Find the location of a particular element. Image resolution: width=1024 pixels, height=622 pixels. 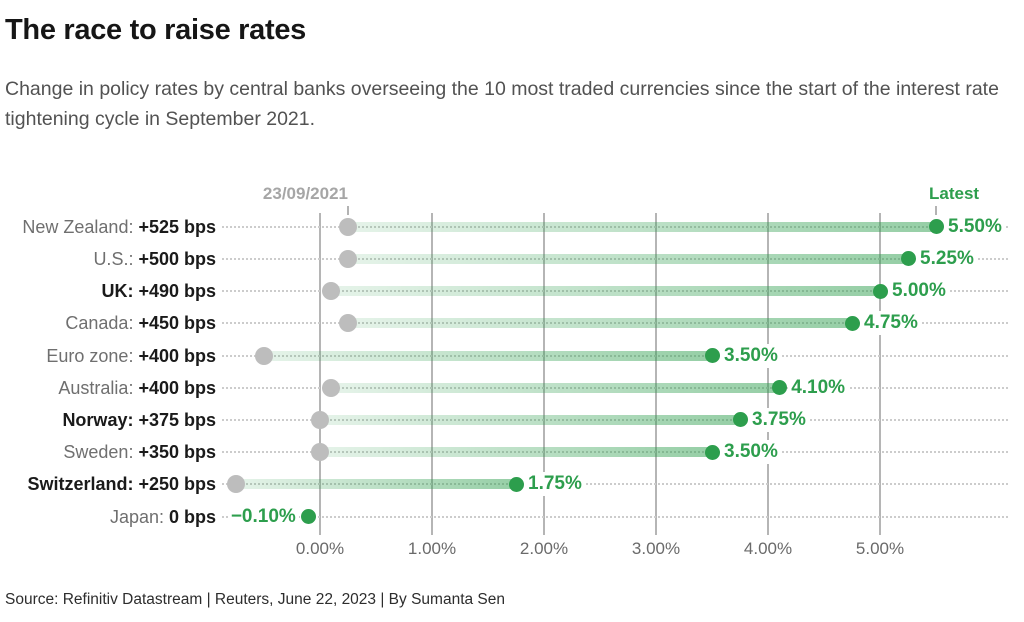

latest-value: 5.25% is located at coordinates (947, 258).